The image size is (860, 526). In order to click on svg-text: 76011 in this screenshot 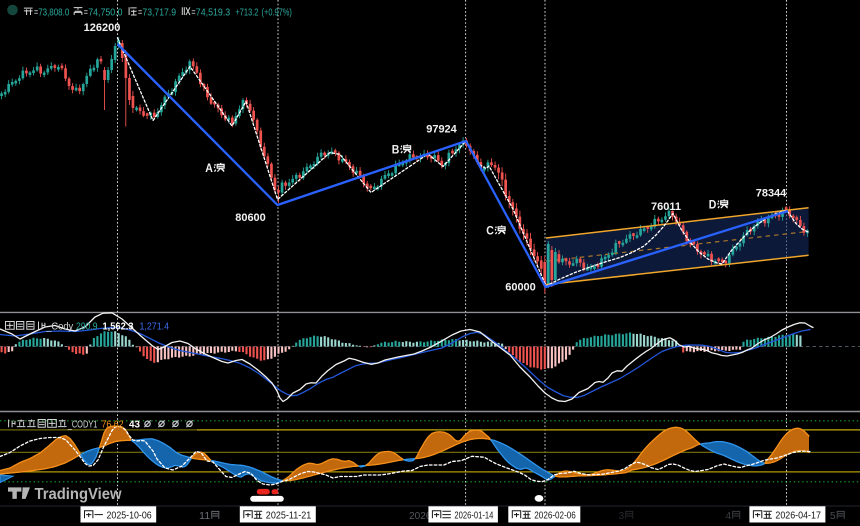, I will do `click(666, 207)`.